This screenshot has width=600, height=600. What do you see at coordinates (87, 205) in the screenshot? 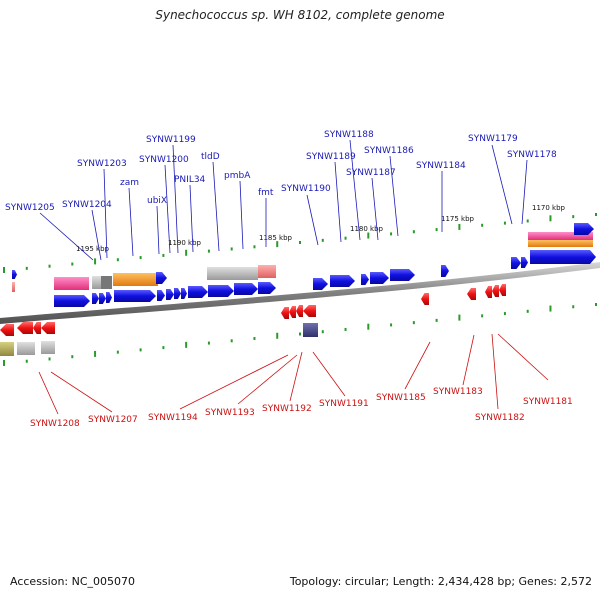
I see `gene-label-synw1204: SYNW1204` at bounding box center [87, 205].